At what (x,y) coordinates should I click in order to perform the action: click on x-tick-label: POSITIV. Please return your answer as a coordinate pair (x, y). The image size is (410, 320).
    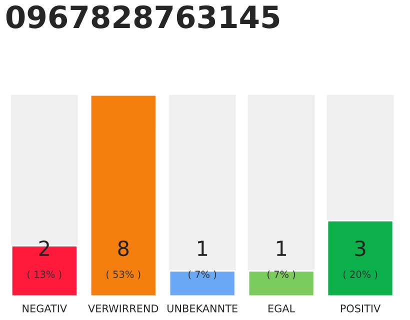
    Looking at the image, I should click on (360, 308).